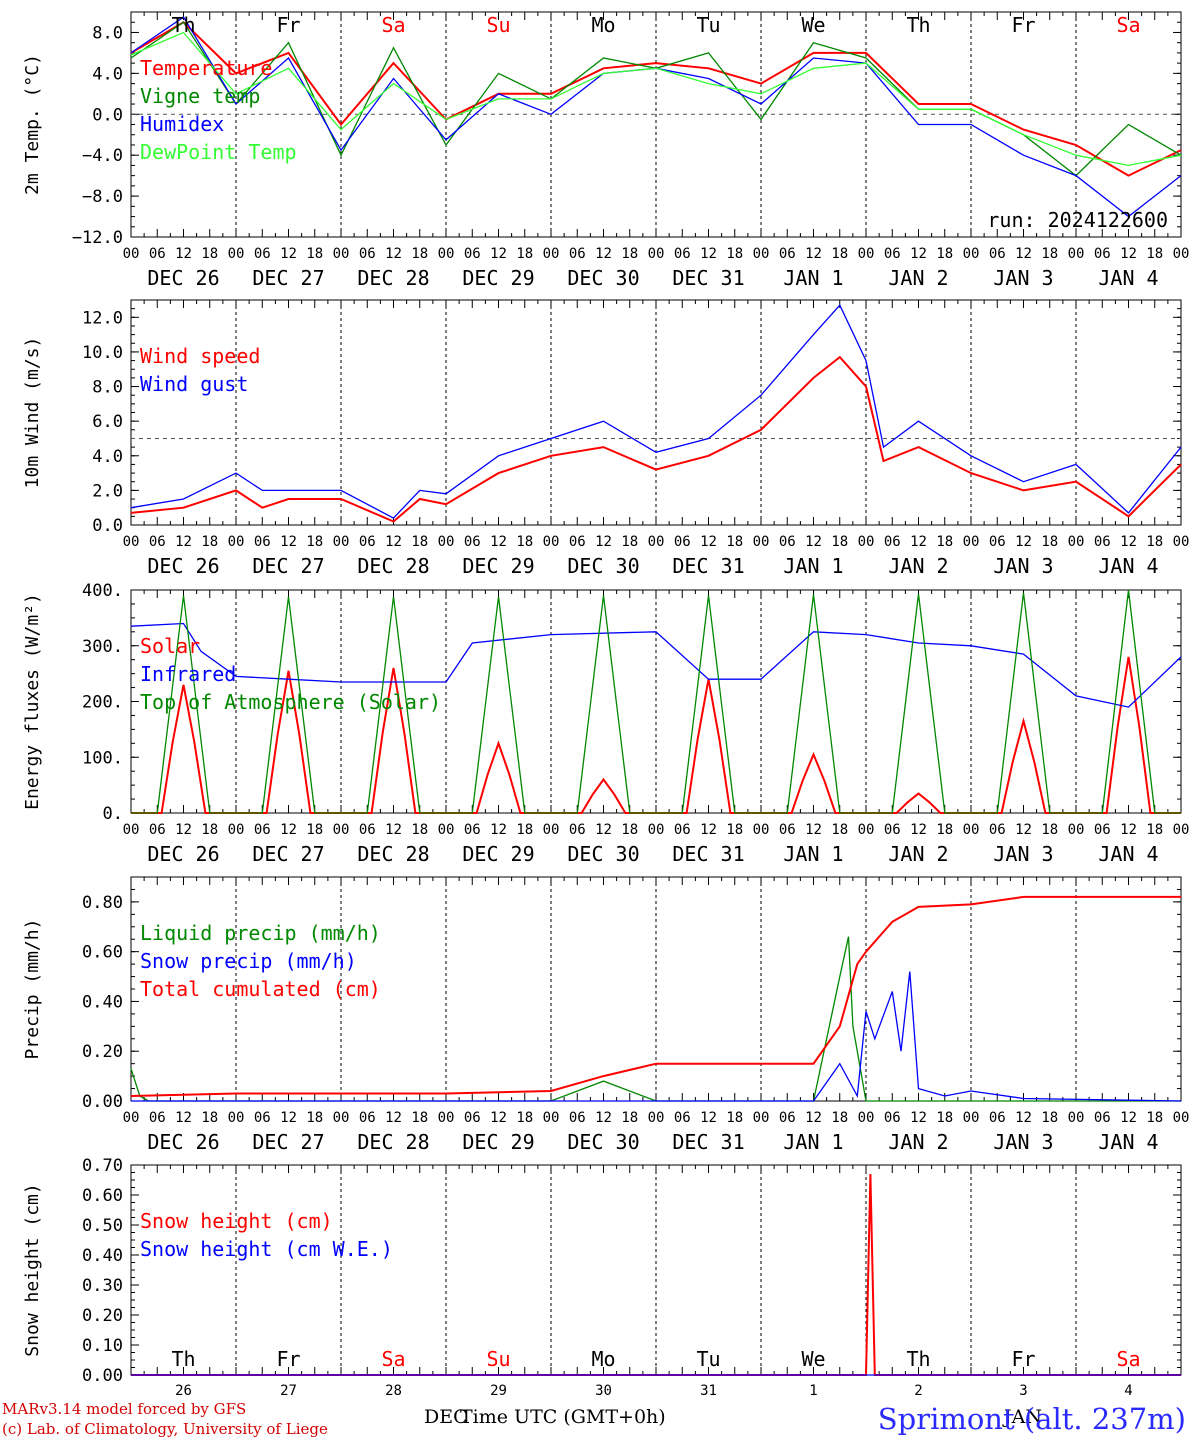 The height and width of the screenshot is (1440, 1194). I want to click on y-axis-label: Energy fluxes (W/m²), so click(32, 701).